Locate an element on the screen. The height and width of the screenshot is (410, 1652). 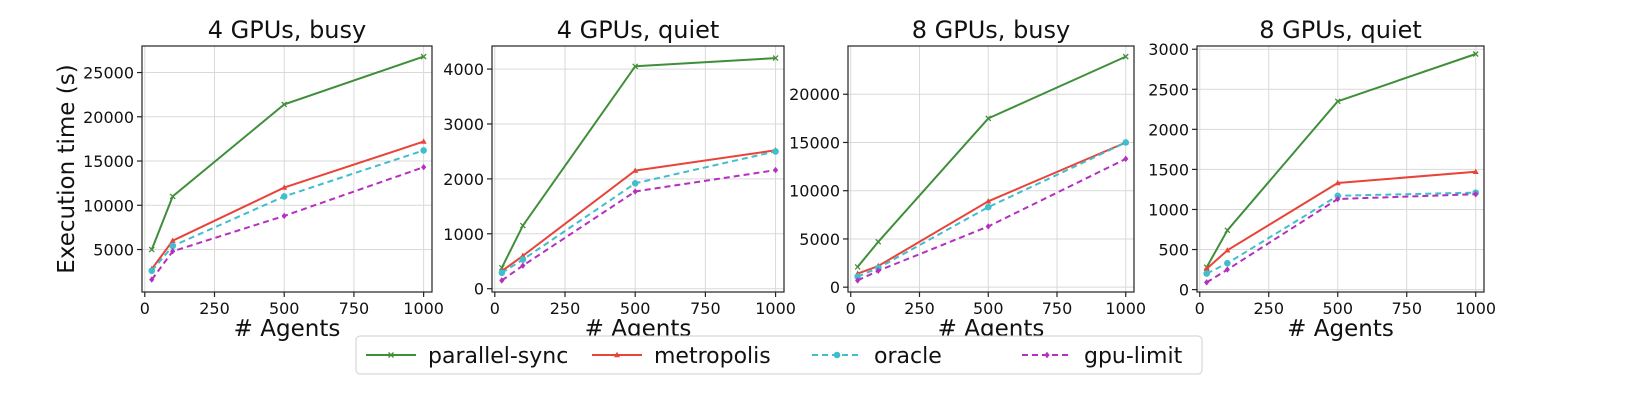
panel-title: 8 GPUs, quiet is located at coordinates (1340, 30).